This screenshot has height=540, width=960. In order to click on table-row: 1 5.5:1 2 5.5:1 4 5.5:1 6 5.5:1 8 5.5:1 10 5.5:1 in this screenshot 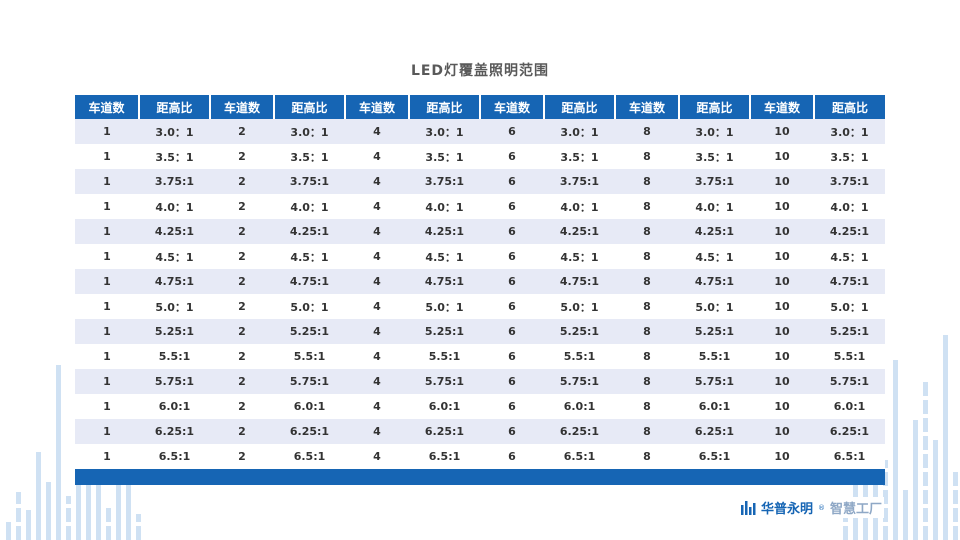, I will do `click(480, 356)`.